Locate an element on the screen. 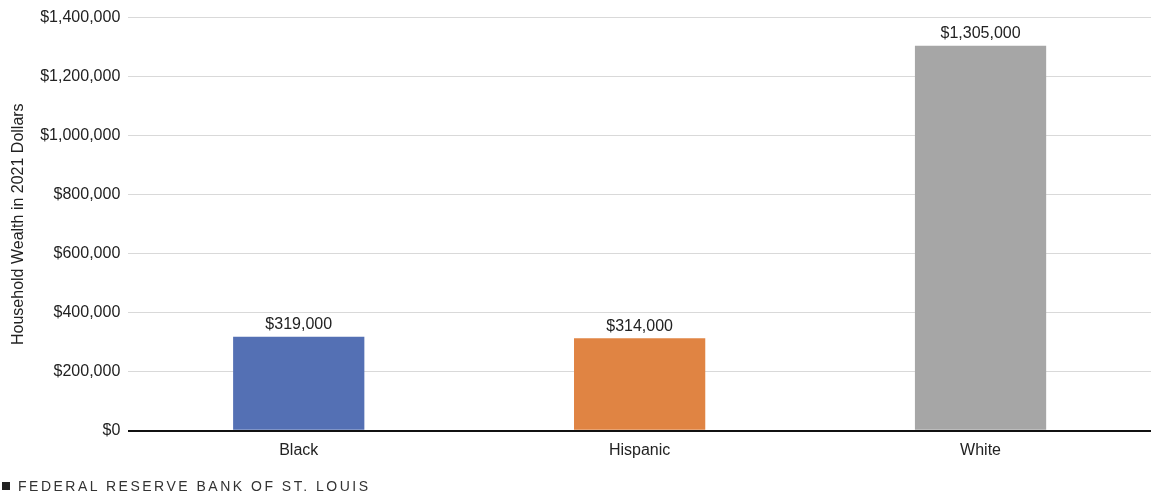 The image size is (1161, 499). data-label: $1,305,000 is located at coordinates (980, 33).